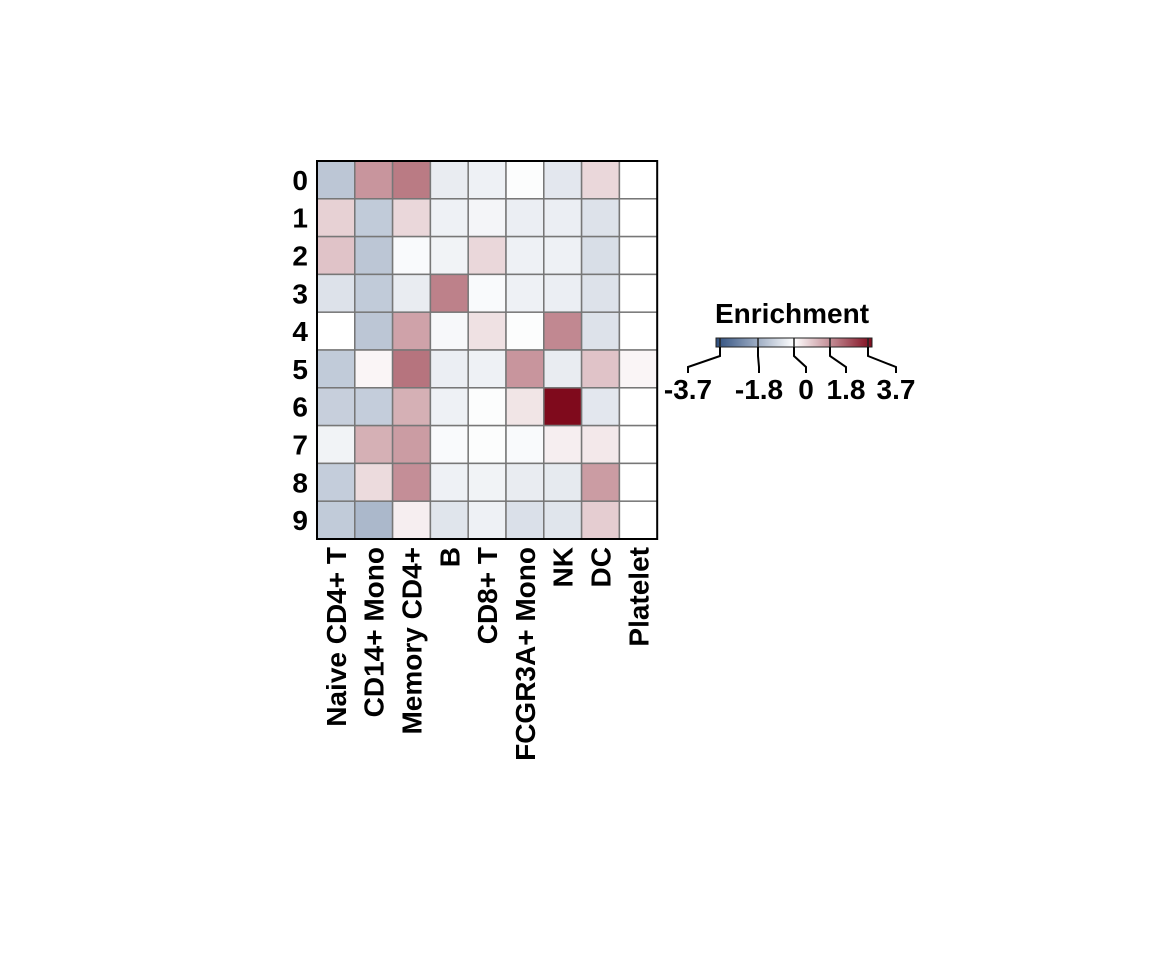 The width and height of the screenshot is (1152, 960). Describe the element at coordinates (790, 371) in the screenshot. I see `colorbar-ticks: -3.7 -1.8 0 1.8 3.7` at that location.